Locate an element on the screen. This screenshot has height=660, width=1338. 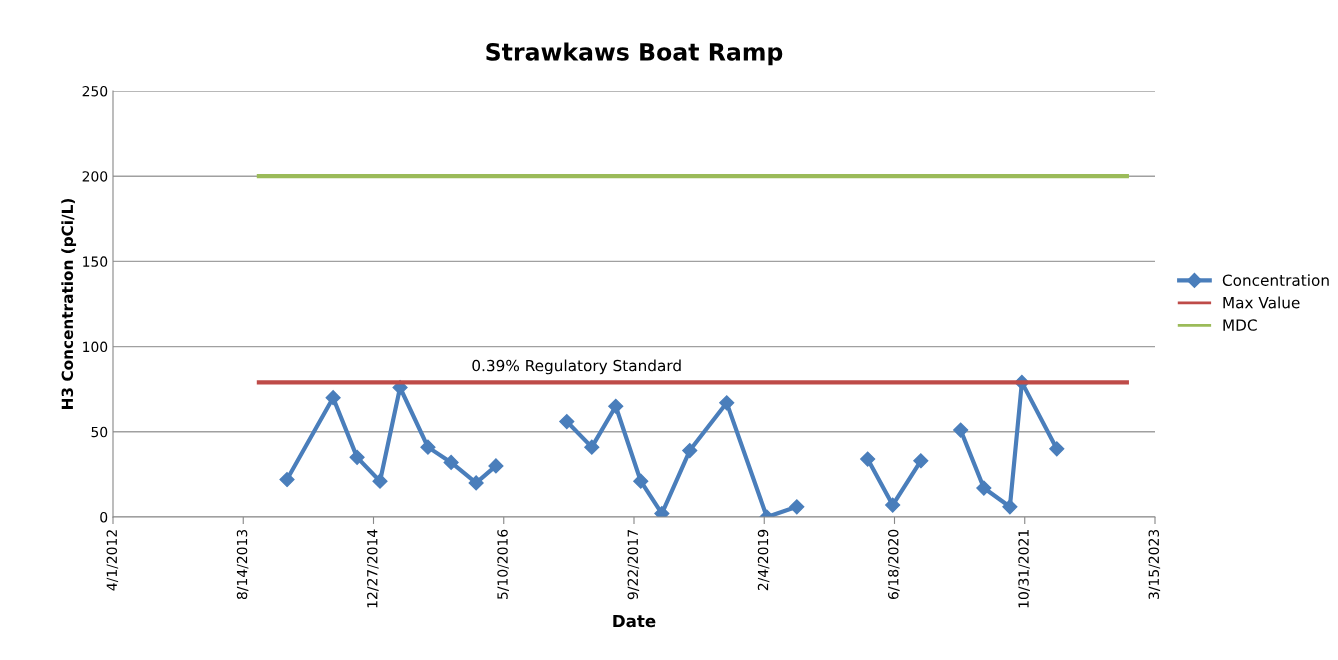
y-tick-label: 250 is located at coordinates (95, 91).